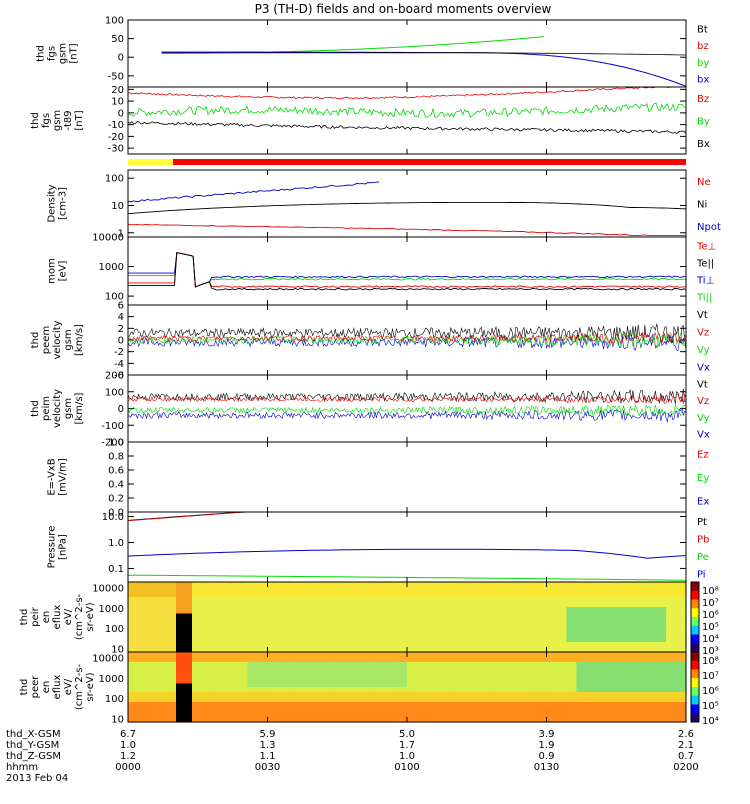 Image resolution: width=750 pixels, height=804 pixels. What do you see at coordinates (112, 426) in the screenshot?
I see `y-tick-label: -100` at bounding box center [112, 426].